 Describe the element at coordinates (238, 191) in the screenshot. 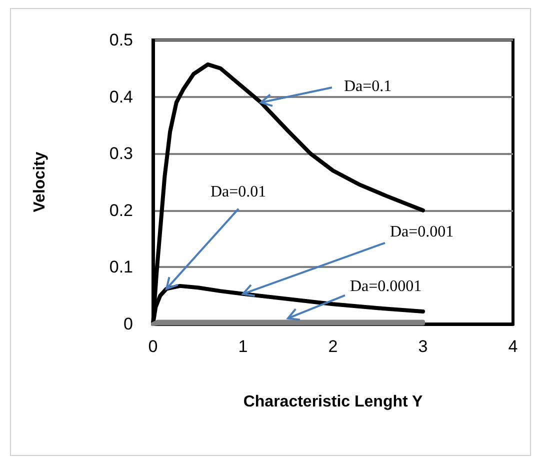

I see `annotation: Da=0.01` at that location.